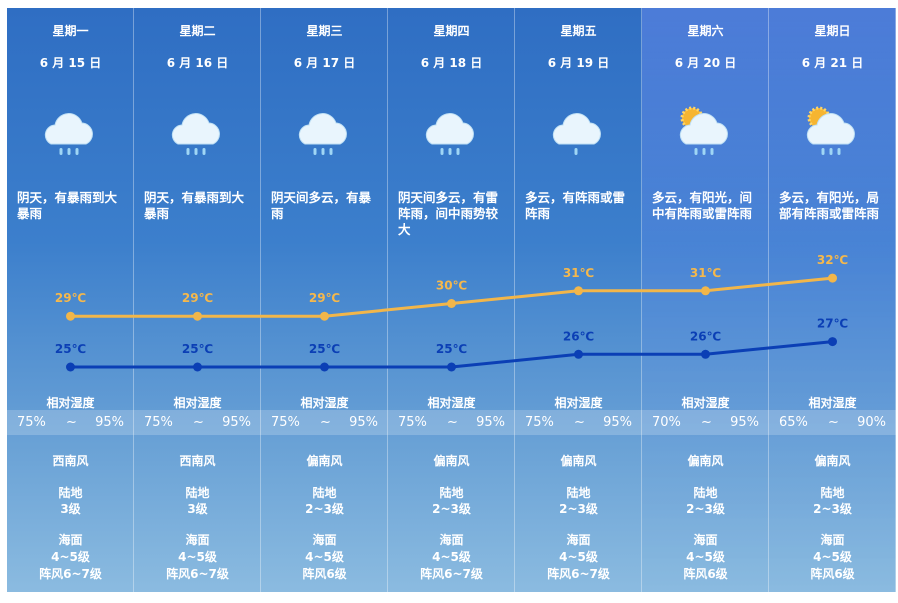 The image size is (898, 603). Describe the element at coordinates (705, 422) in the screenshot. I see `humidity-row: 70% ~95%` at that location.